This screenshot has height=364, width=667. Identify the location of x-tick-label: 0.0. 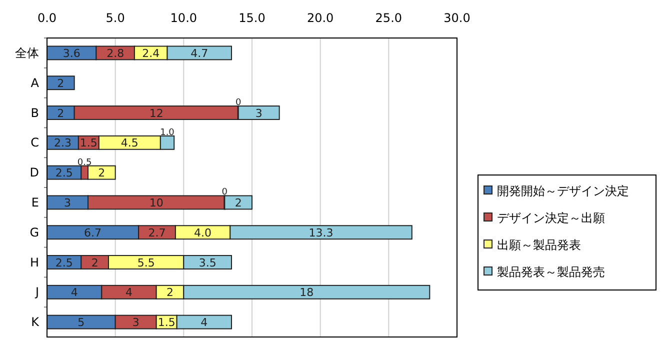
(47, 18).